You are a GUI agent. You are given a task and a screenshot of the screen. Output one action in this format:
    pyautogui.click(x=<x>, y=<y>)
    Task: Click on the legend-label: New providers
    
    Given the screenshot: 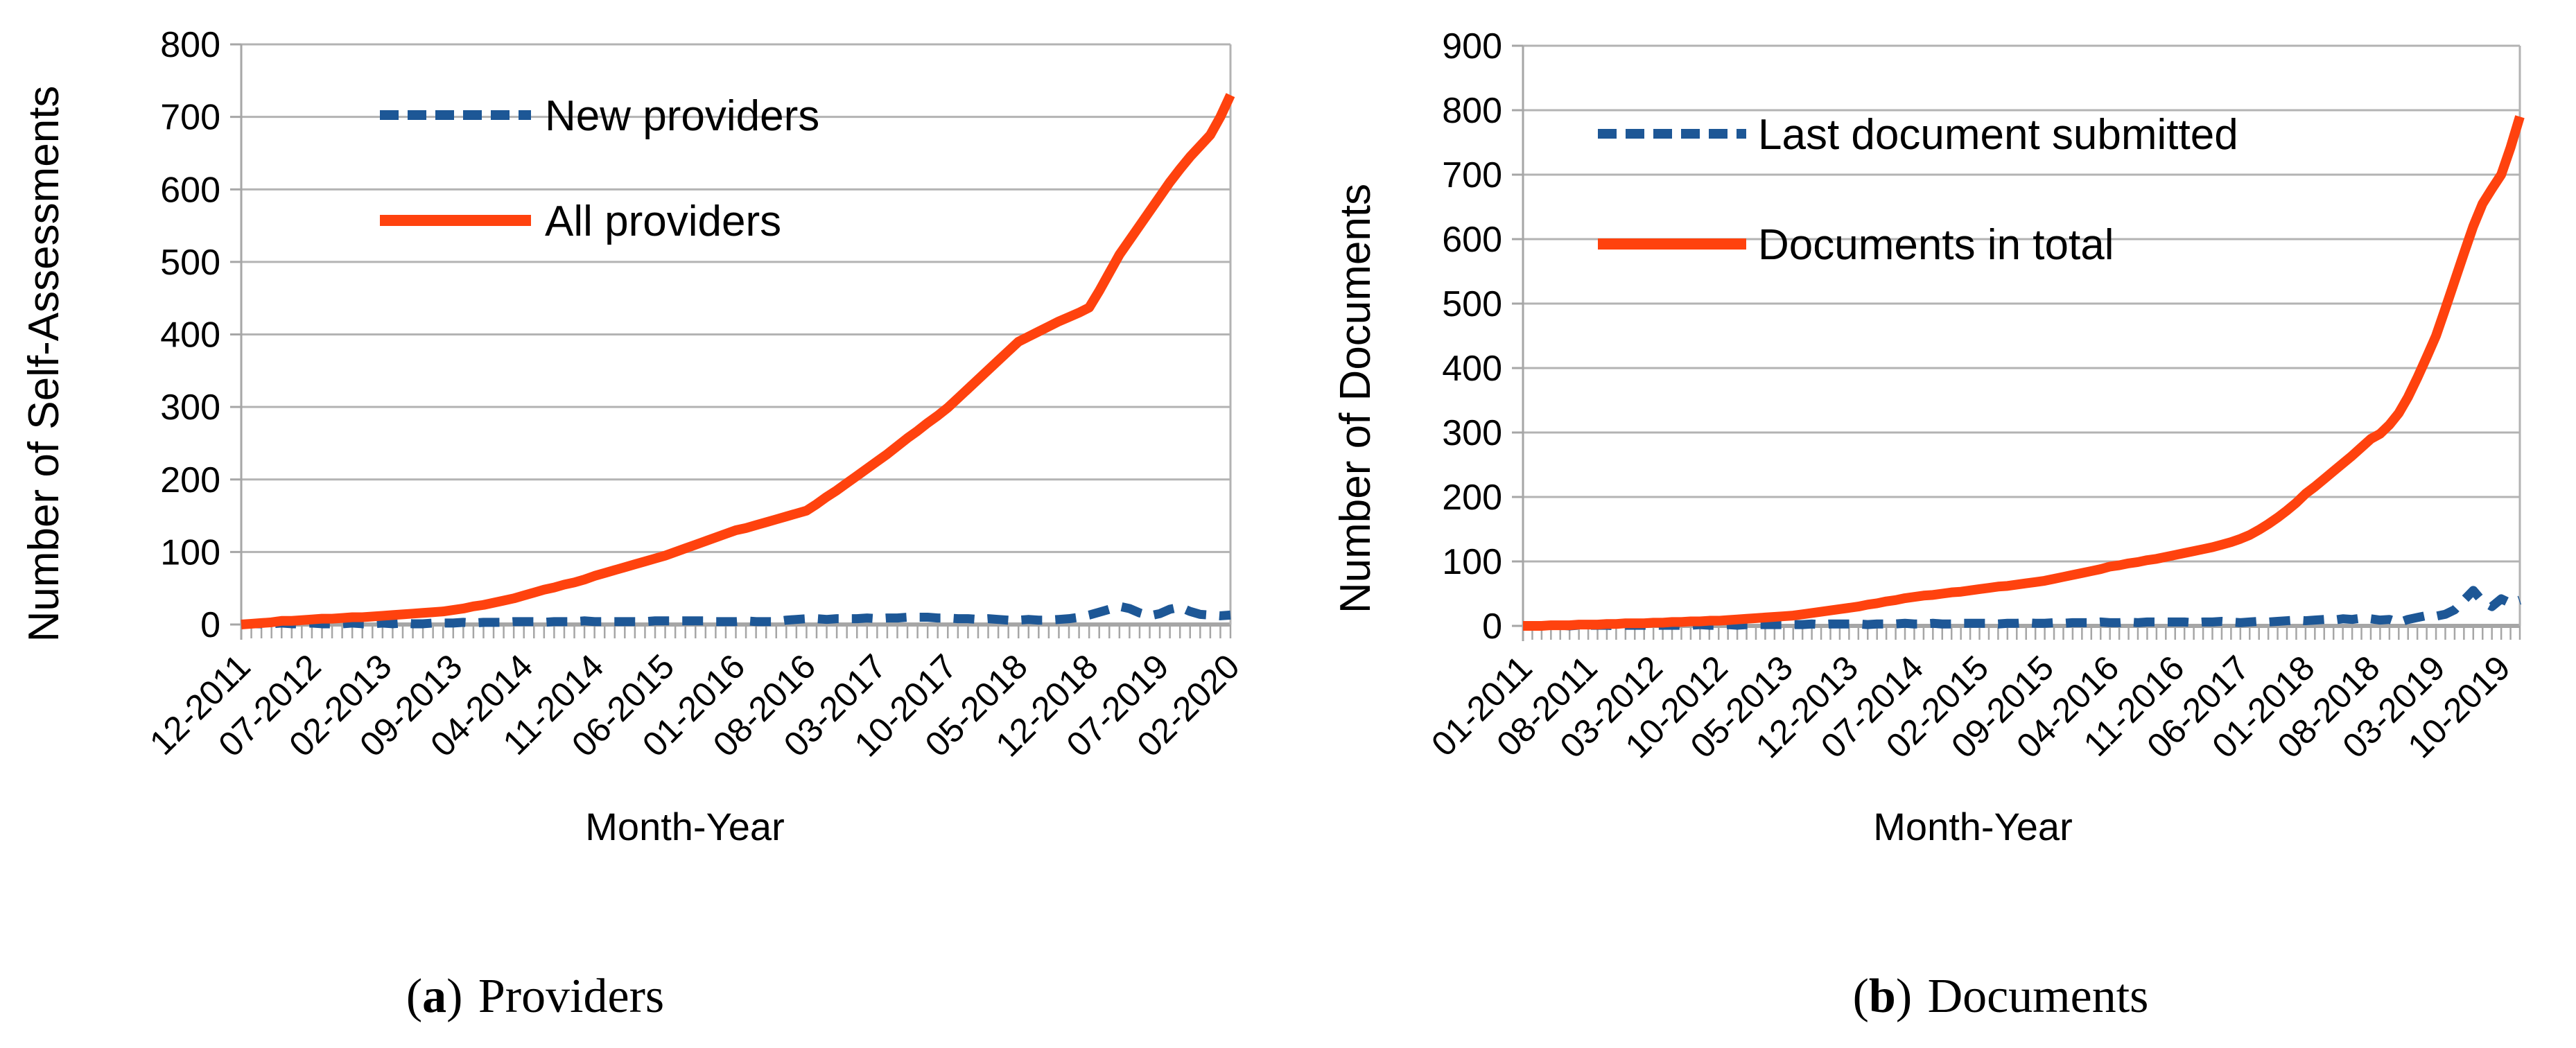 What is the action you would take?
    pyautogui.click(x=682, y=116)
    